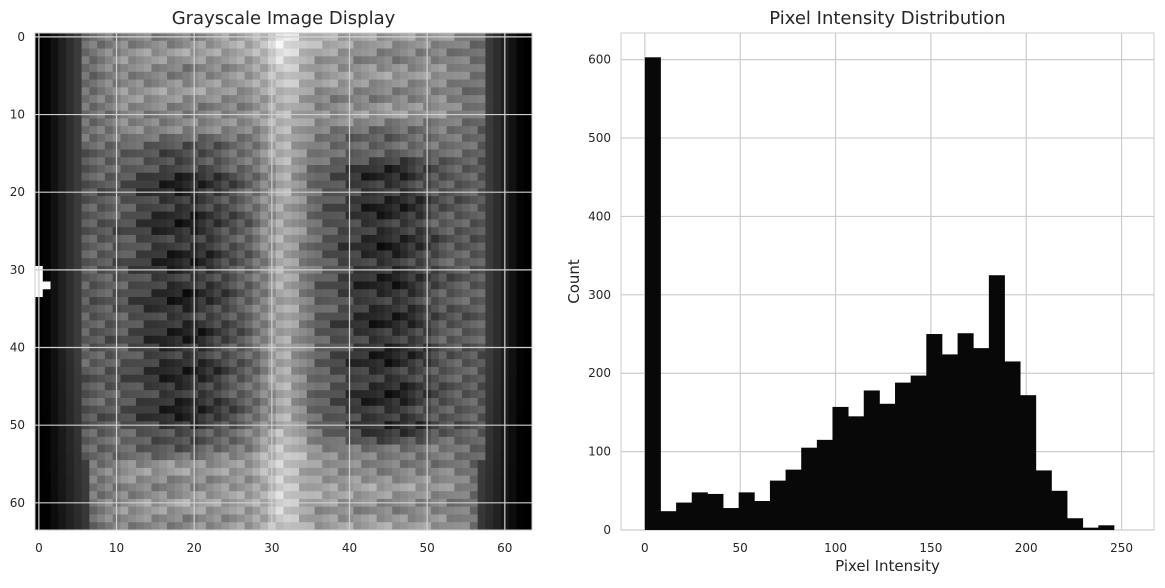  What do you see at coordinates (504, 548) in the screenshot?
I see `image-x-tick-label: 60` at bounding box center [504, 548].